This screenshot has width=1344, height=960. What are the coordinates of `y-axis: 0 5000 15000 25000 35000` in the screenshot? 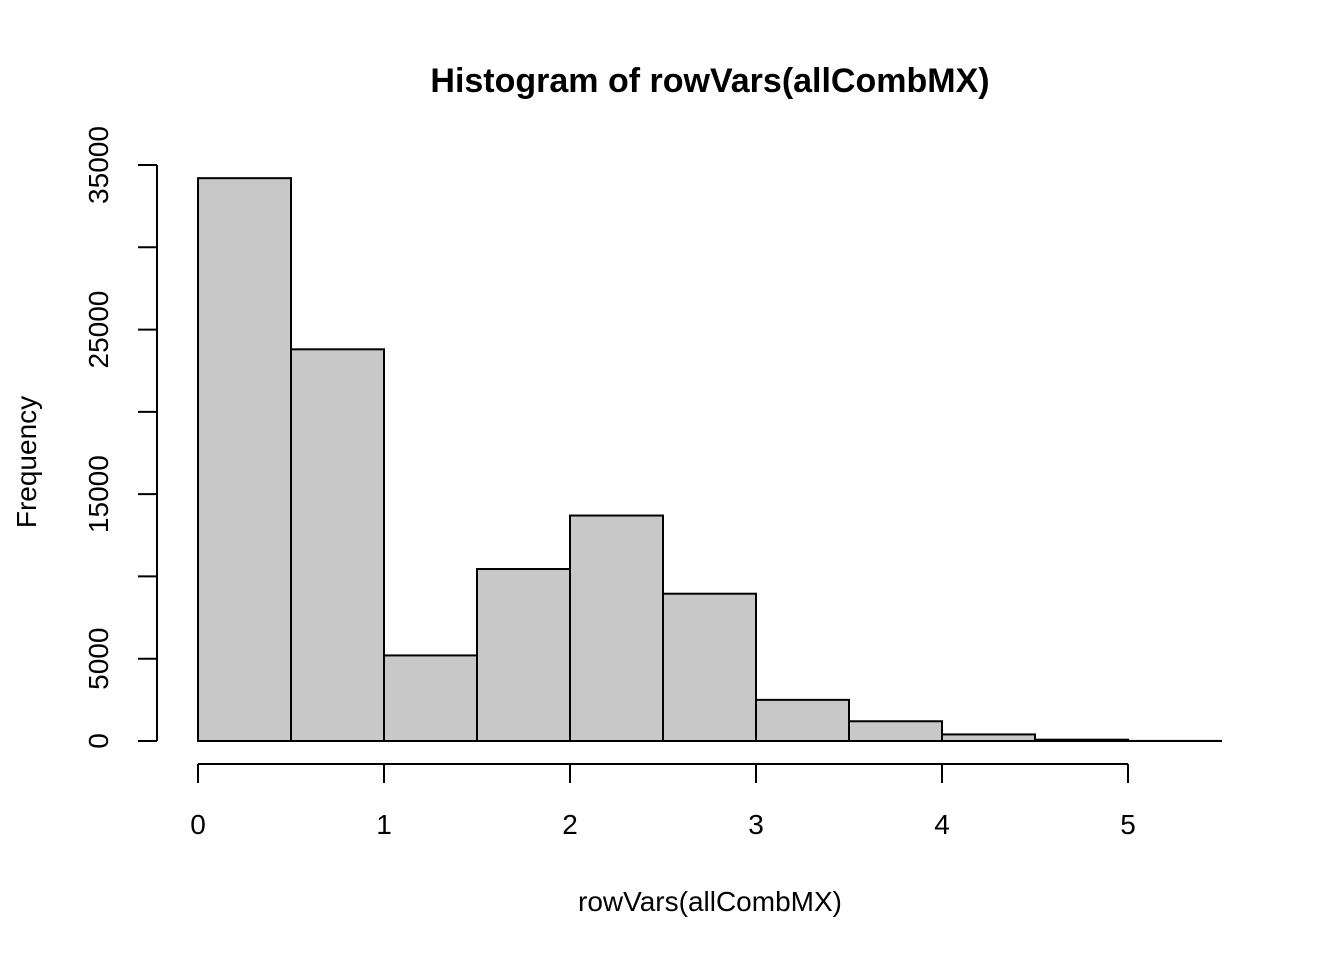 It's located at (120, 437).